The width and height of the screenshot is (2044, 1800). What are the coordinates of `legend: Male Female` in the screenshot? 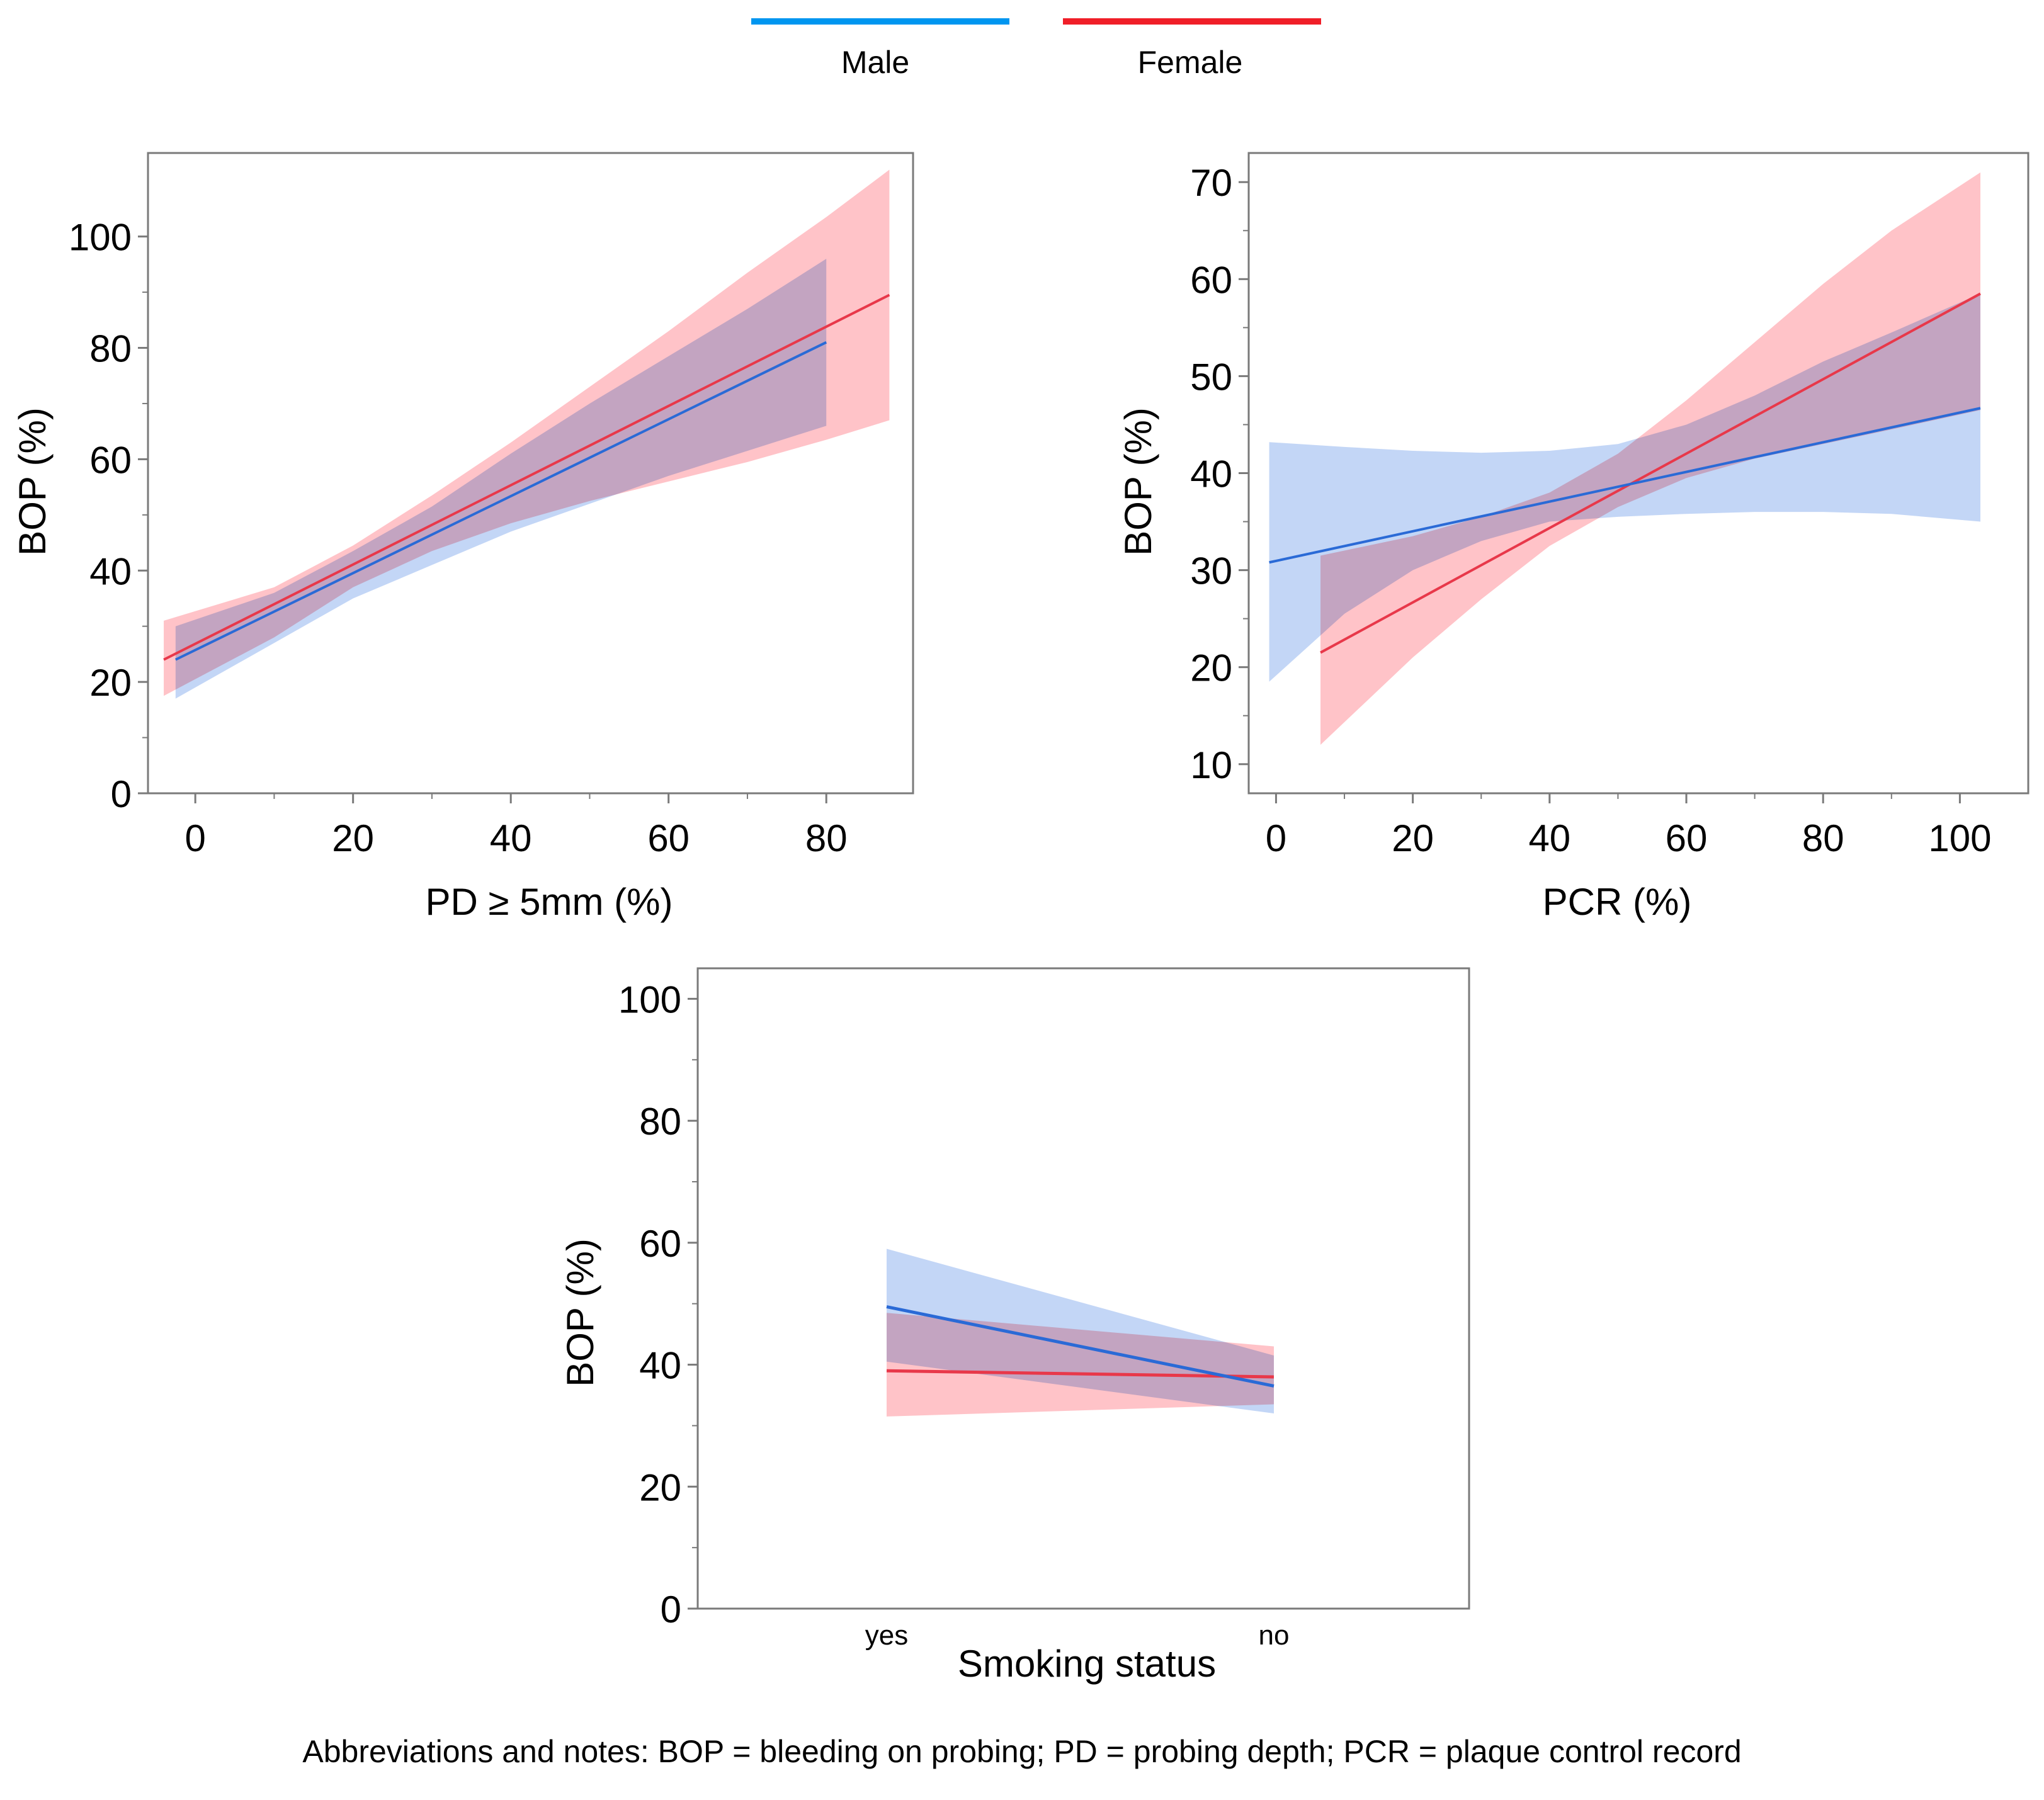 It's located at (1036, 49).